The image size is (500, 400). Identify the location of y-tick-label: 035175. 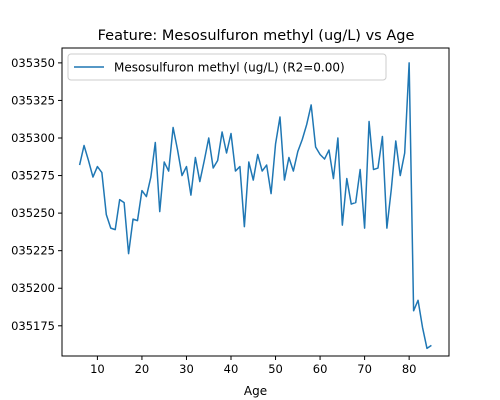
(33, 326).